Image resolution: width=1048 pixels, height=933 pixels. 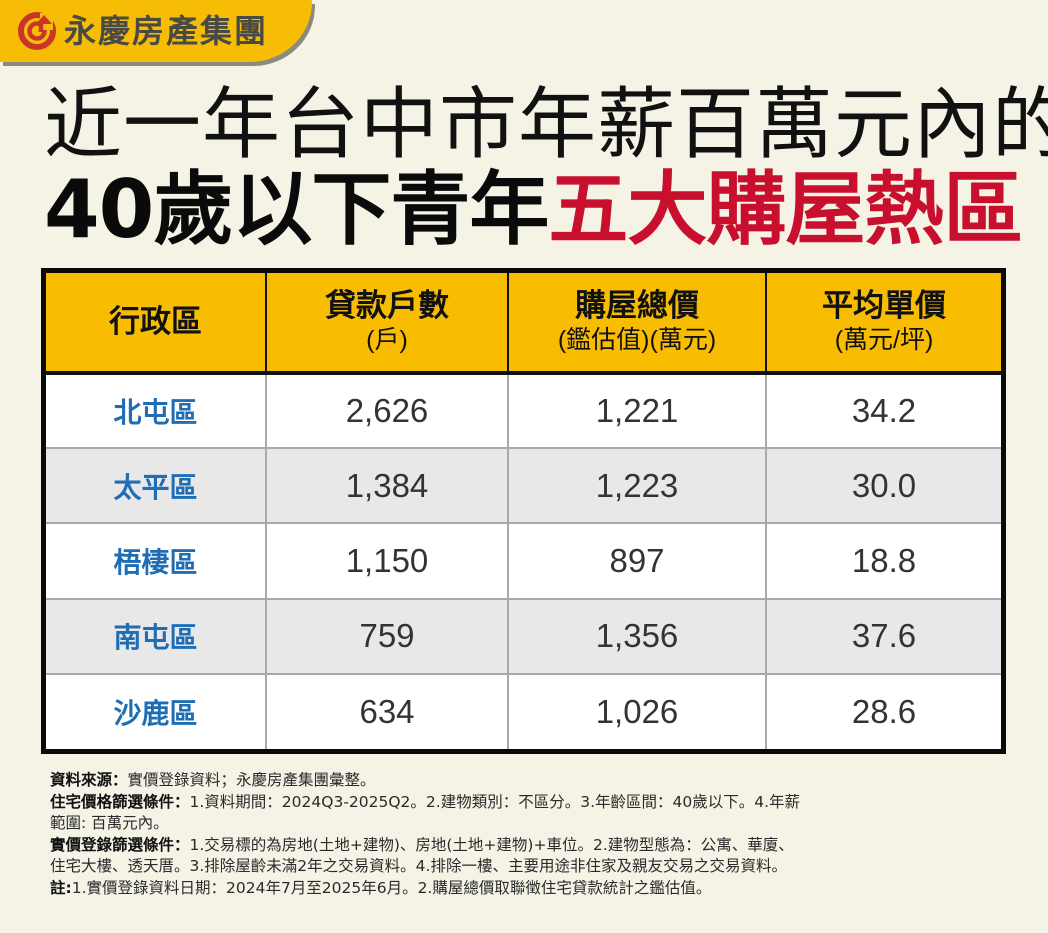 I want to click on brand-header: 永慶房產集團, so click(x=156, y=31).